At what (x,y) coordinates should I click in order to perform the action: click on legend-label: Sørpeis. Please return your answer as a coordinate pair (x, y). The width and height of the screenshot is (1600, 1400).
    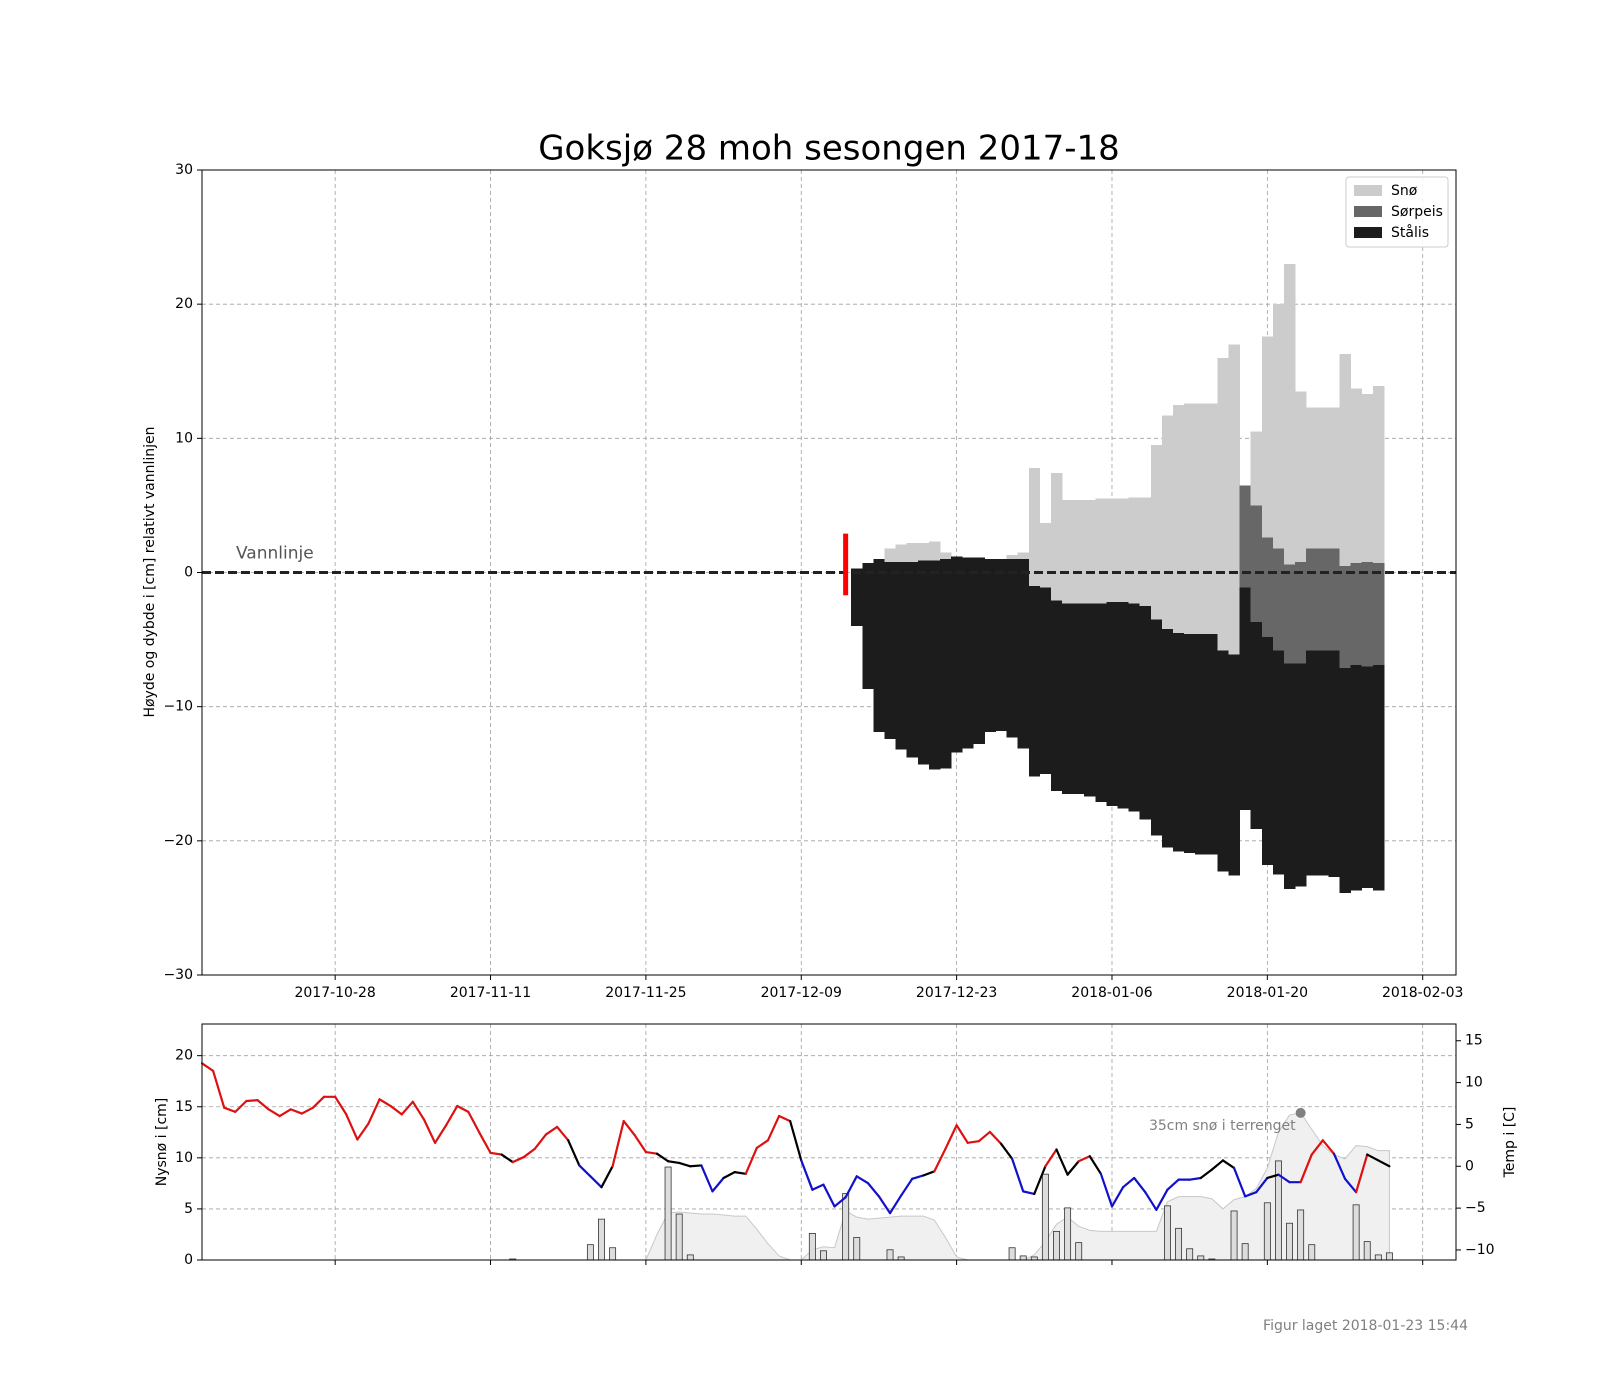
    Looking at the image, I should click on (1417, 212).